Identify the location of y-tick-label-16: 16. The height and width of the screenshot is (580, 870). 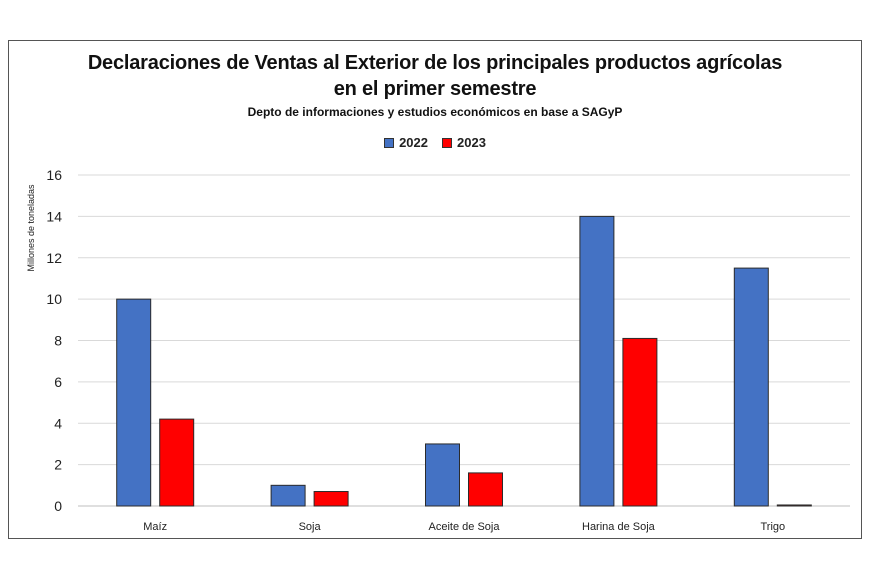
(54, 175).